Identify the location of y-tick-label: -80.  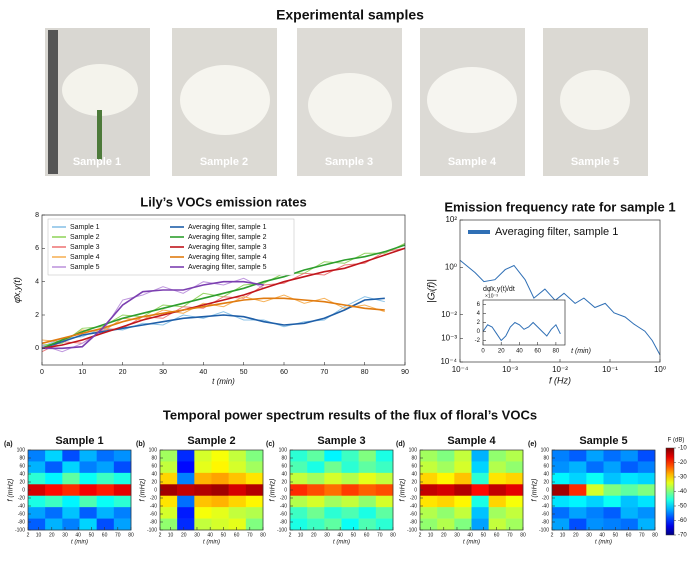
(413, 522).